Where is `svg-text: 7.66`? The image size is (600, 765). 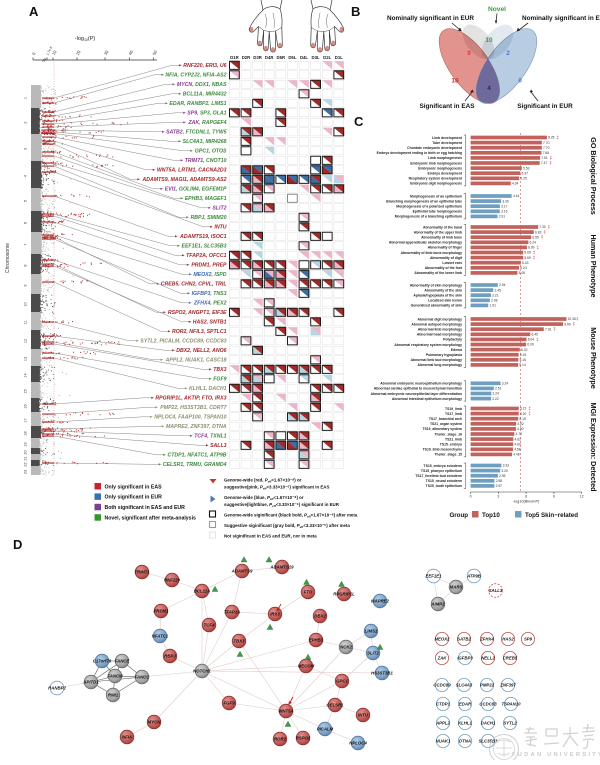 svg-text: 7.66 is located at coordinates (546, 153).